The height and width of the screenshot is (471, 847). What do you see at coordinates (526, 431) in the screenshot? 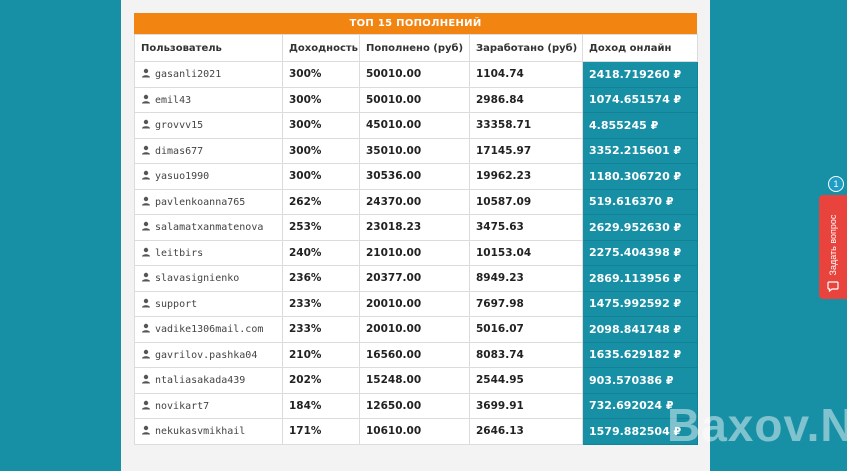
I see `cell-earned: 2646.13` at bounding box center [526, 431].